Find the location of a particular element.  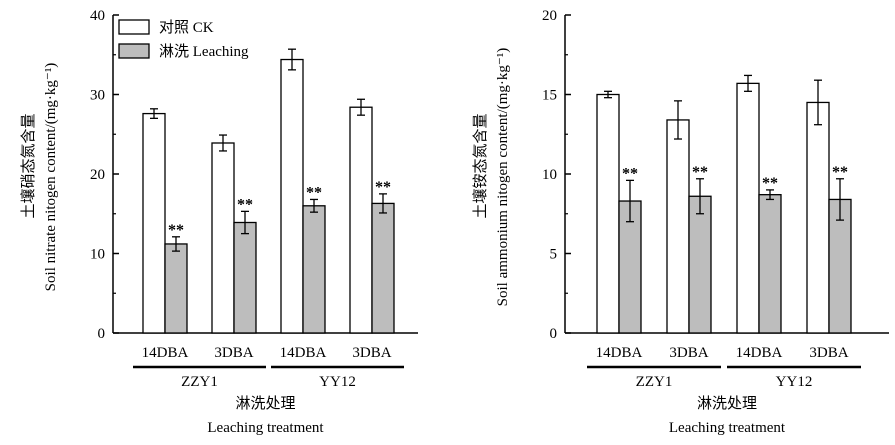

y-tick-label: 5 is located at coordinates (554, 255).